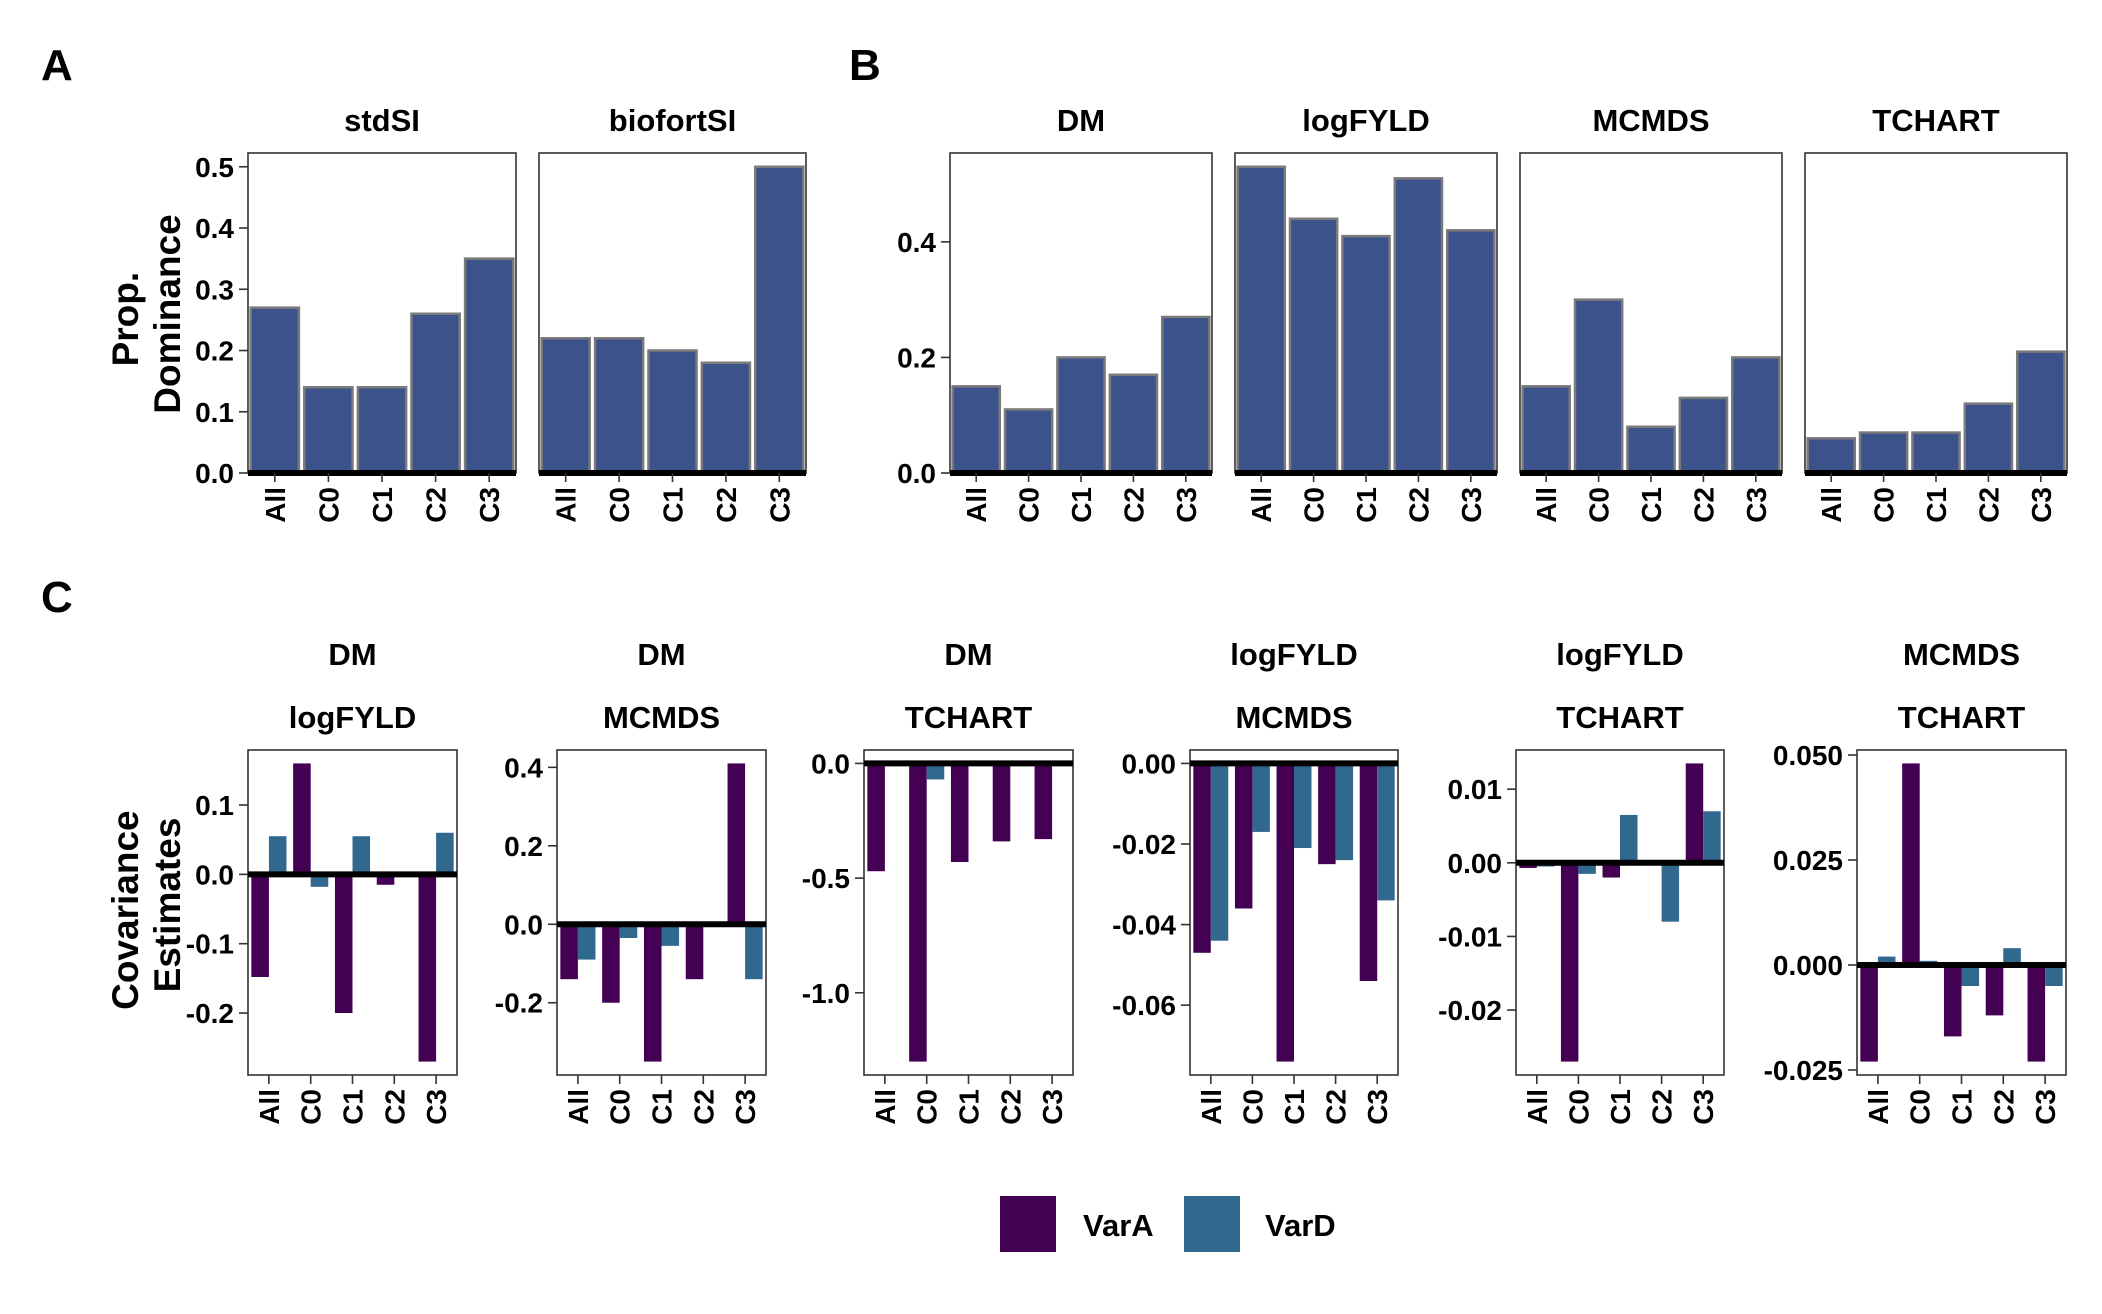 The height and width of the screenshot is (1314, 2102). What do you see at coordinates (938, 881) in the screenshot?
I see `chart-8: DM TCHART -1.0 -0.5 0.0 All C0 C1 C2 C3` at bounding box center [938, 881].